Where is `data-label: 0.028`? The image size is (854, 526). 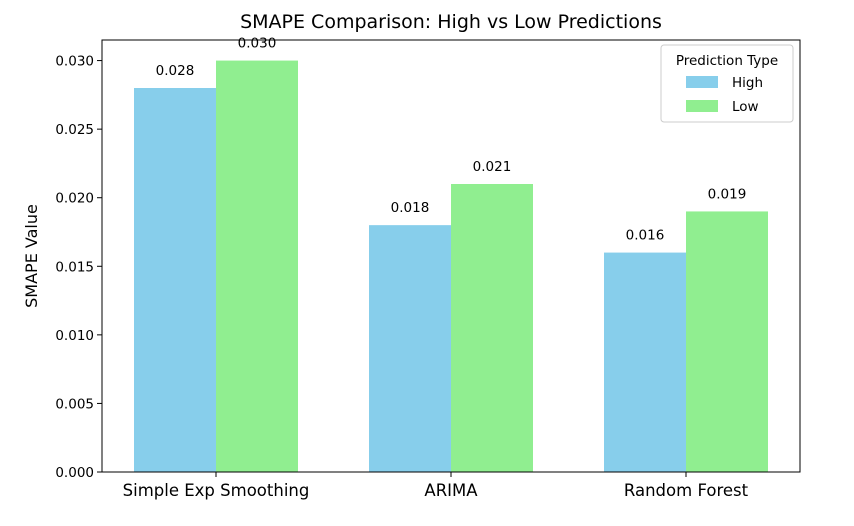
data-label: 0.028 is located at coordinates (175, 71).